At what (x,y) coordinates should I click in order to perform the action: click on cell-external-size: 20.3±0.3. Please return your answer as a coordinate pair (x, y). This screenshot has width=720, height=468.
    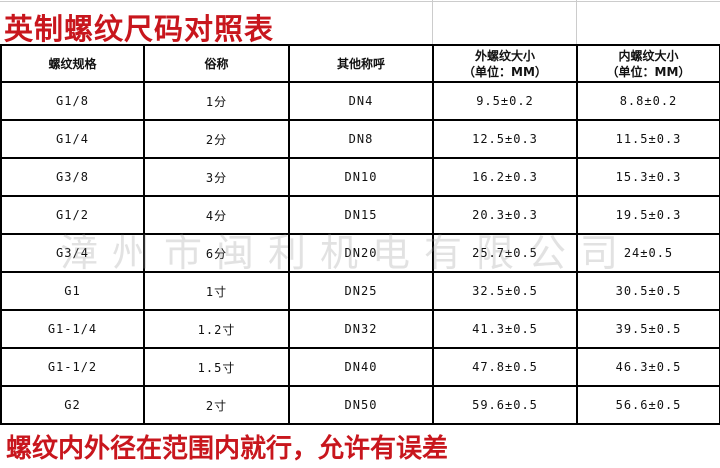
    Looking at the image, I should click on (505, 215).